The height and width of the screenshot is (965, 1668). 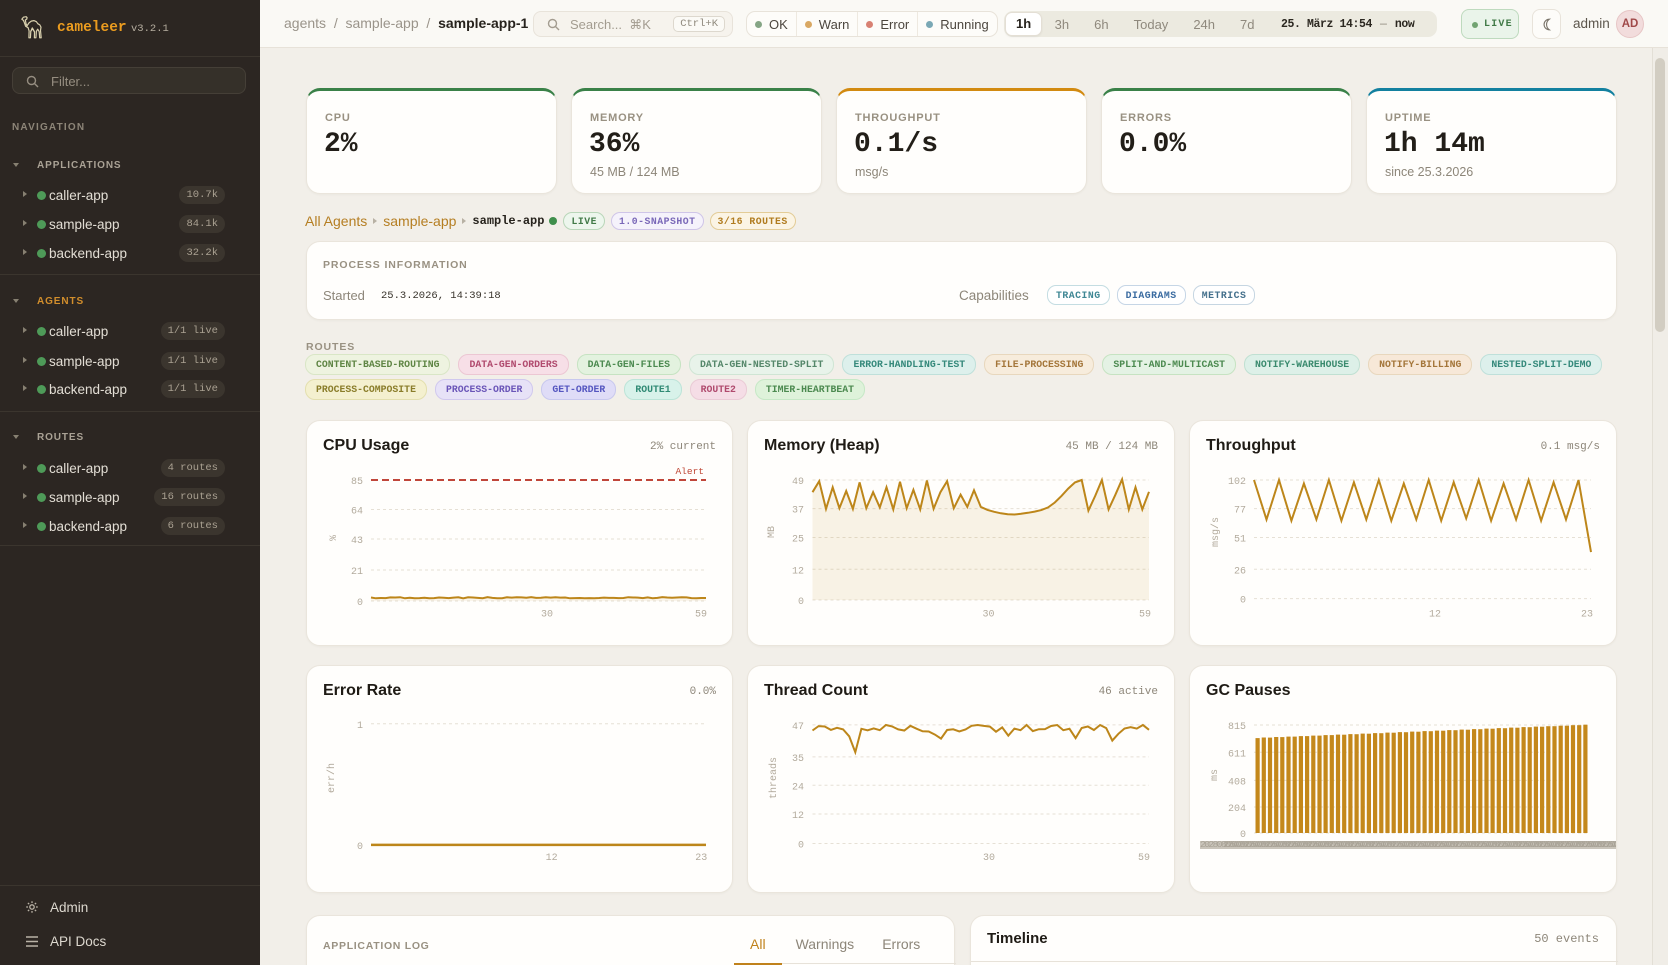 What do you see at coordinates (1216, 532) in the screenshot?
I see `svg-text: msg/s` at bounding box center [1216, 532].